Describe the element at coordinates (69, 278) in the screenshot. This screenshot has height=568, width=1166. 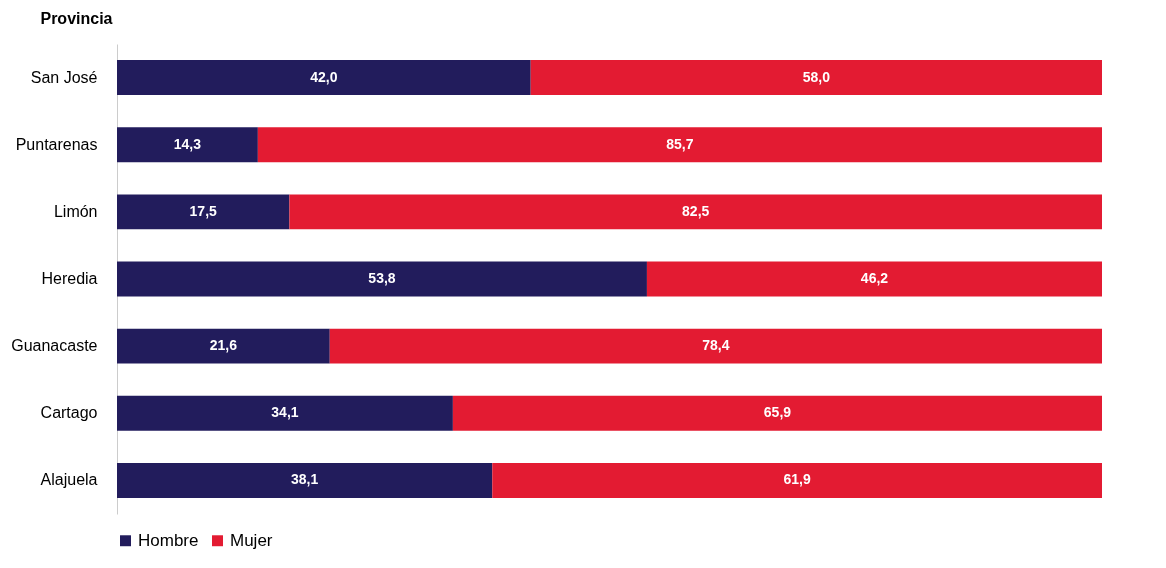
I see `y-tick-label: Heredia` at that location.